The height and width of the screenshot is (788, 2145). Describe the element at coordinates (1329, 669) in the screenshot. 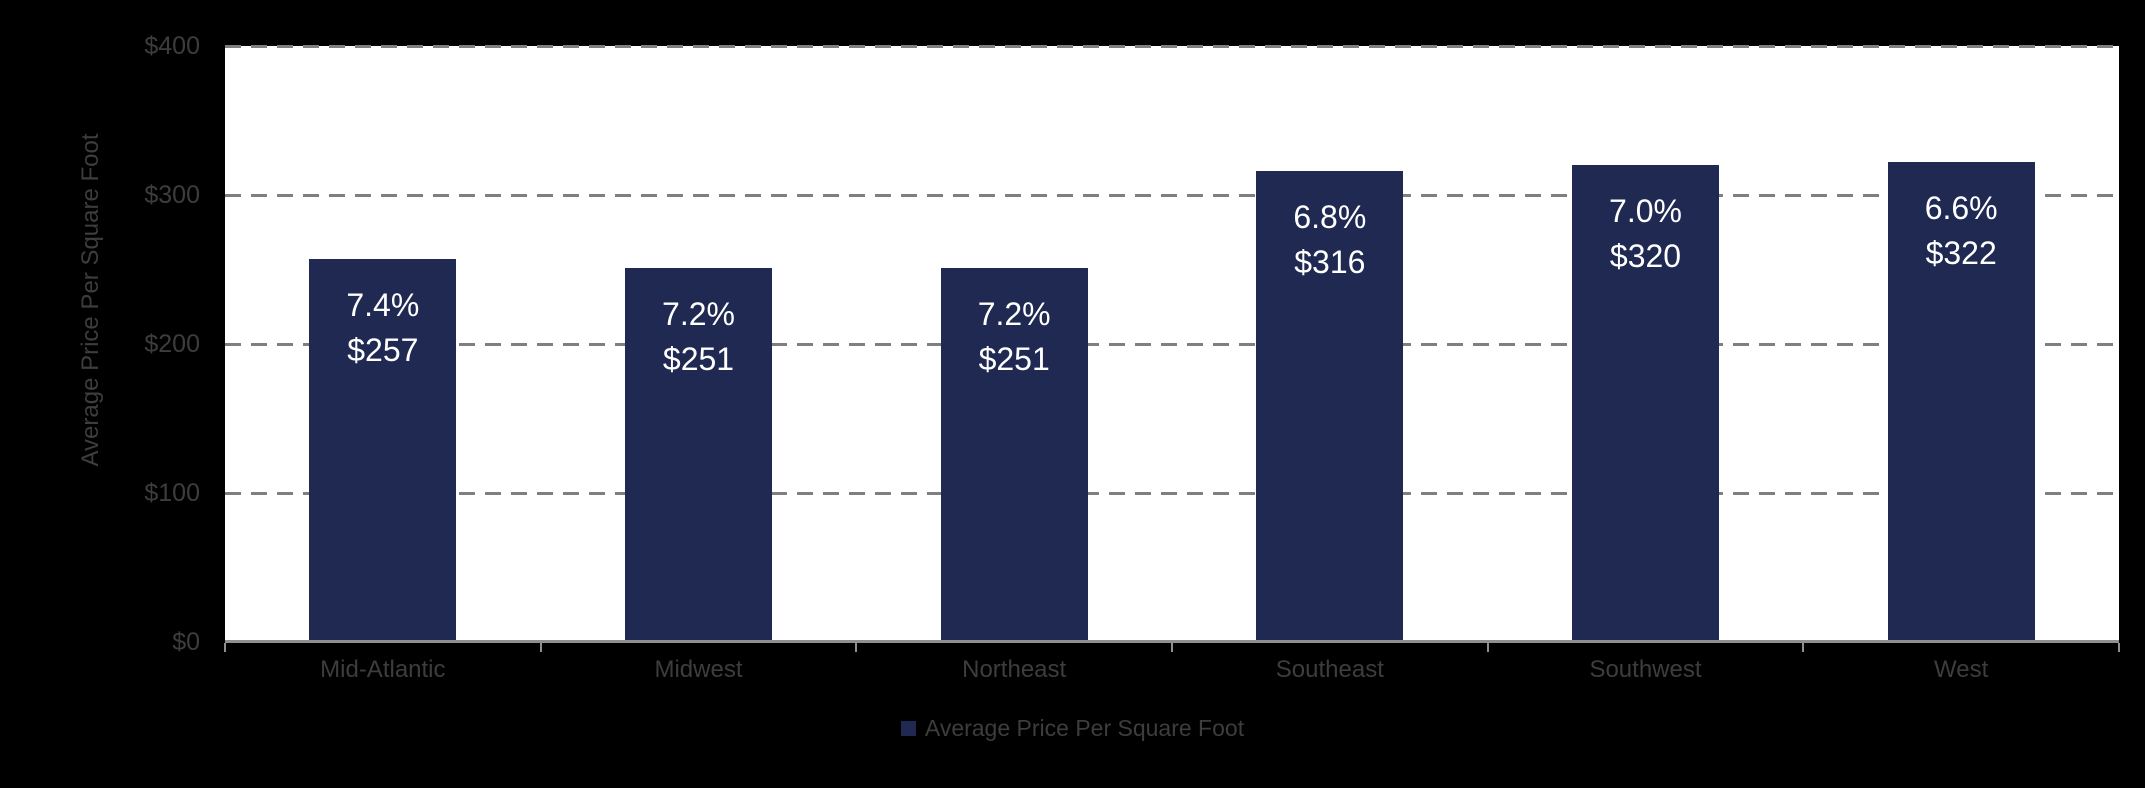

I see `category-label-southeast: Southeast` at that location.